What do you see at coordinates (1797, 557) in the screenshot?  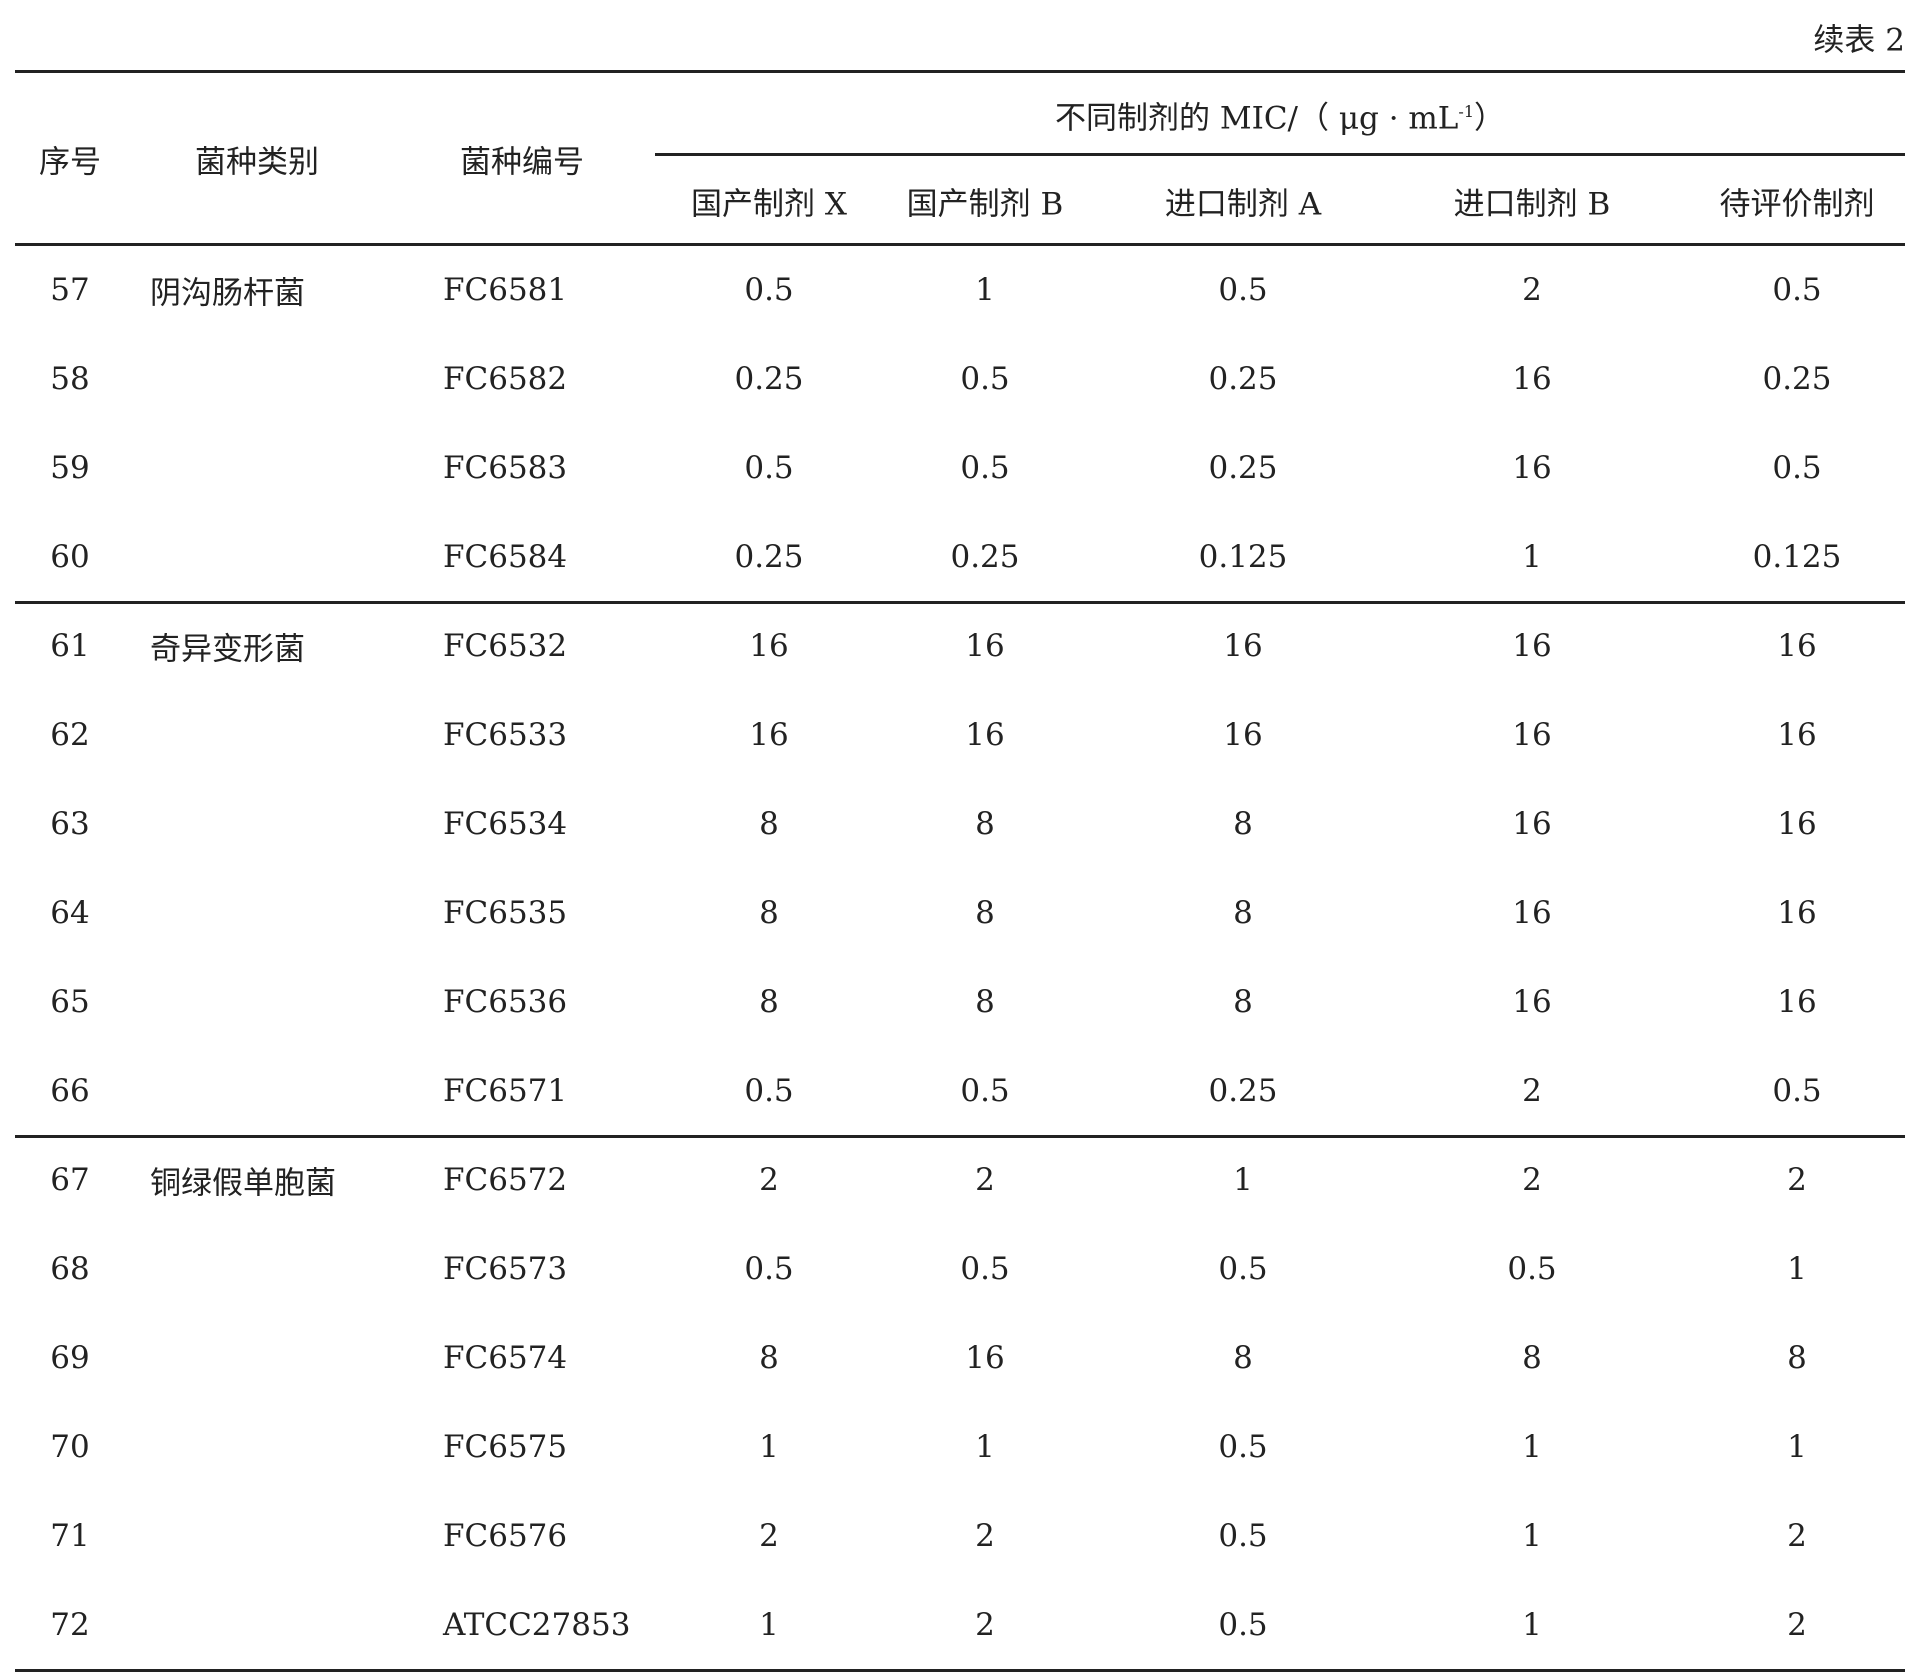 I see `cell-mic: 0.125` at bounding box center [1797, 557].